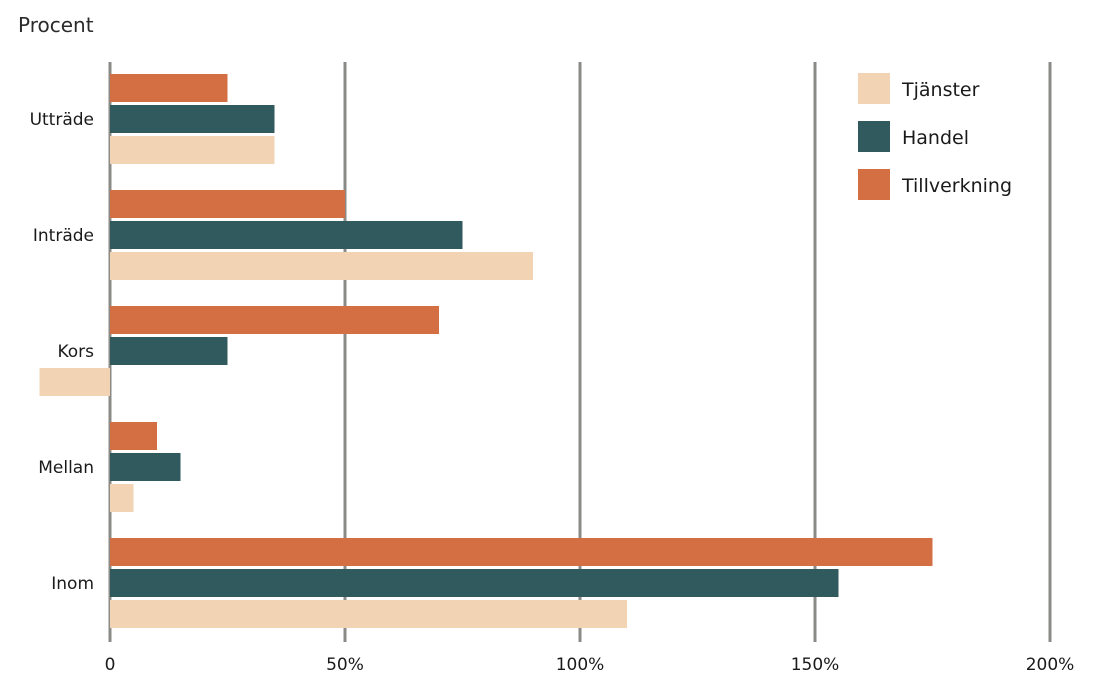 This screenshot has height=692, width=1100. What do you see at coordinates (321, 266) in the screenshot?
I see `bar-intrade-tjanster` at bounding box center [321, 266].